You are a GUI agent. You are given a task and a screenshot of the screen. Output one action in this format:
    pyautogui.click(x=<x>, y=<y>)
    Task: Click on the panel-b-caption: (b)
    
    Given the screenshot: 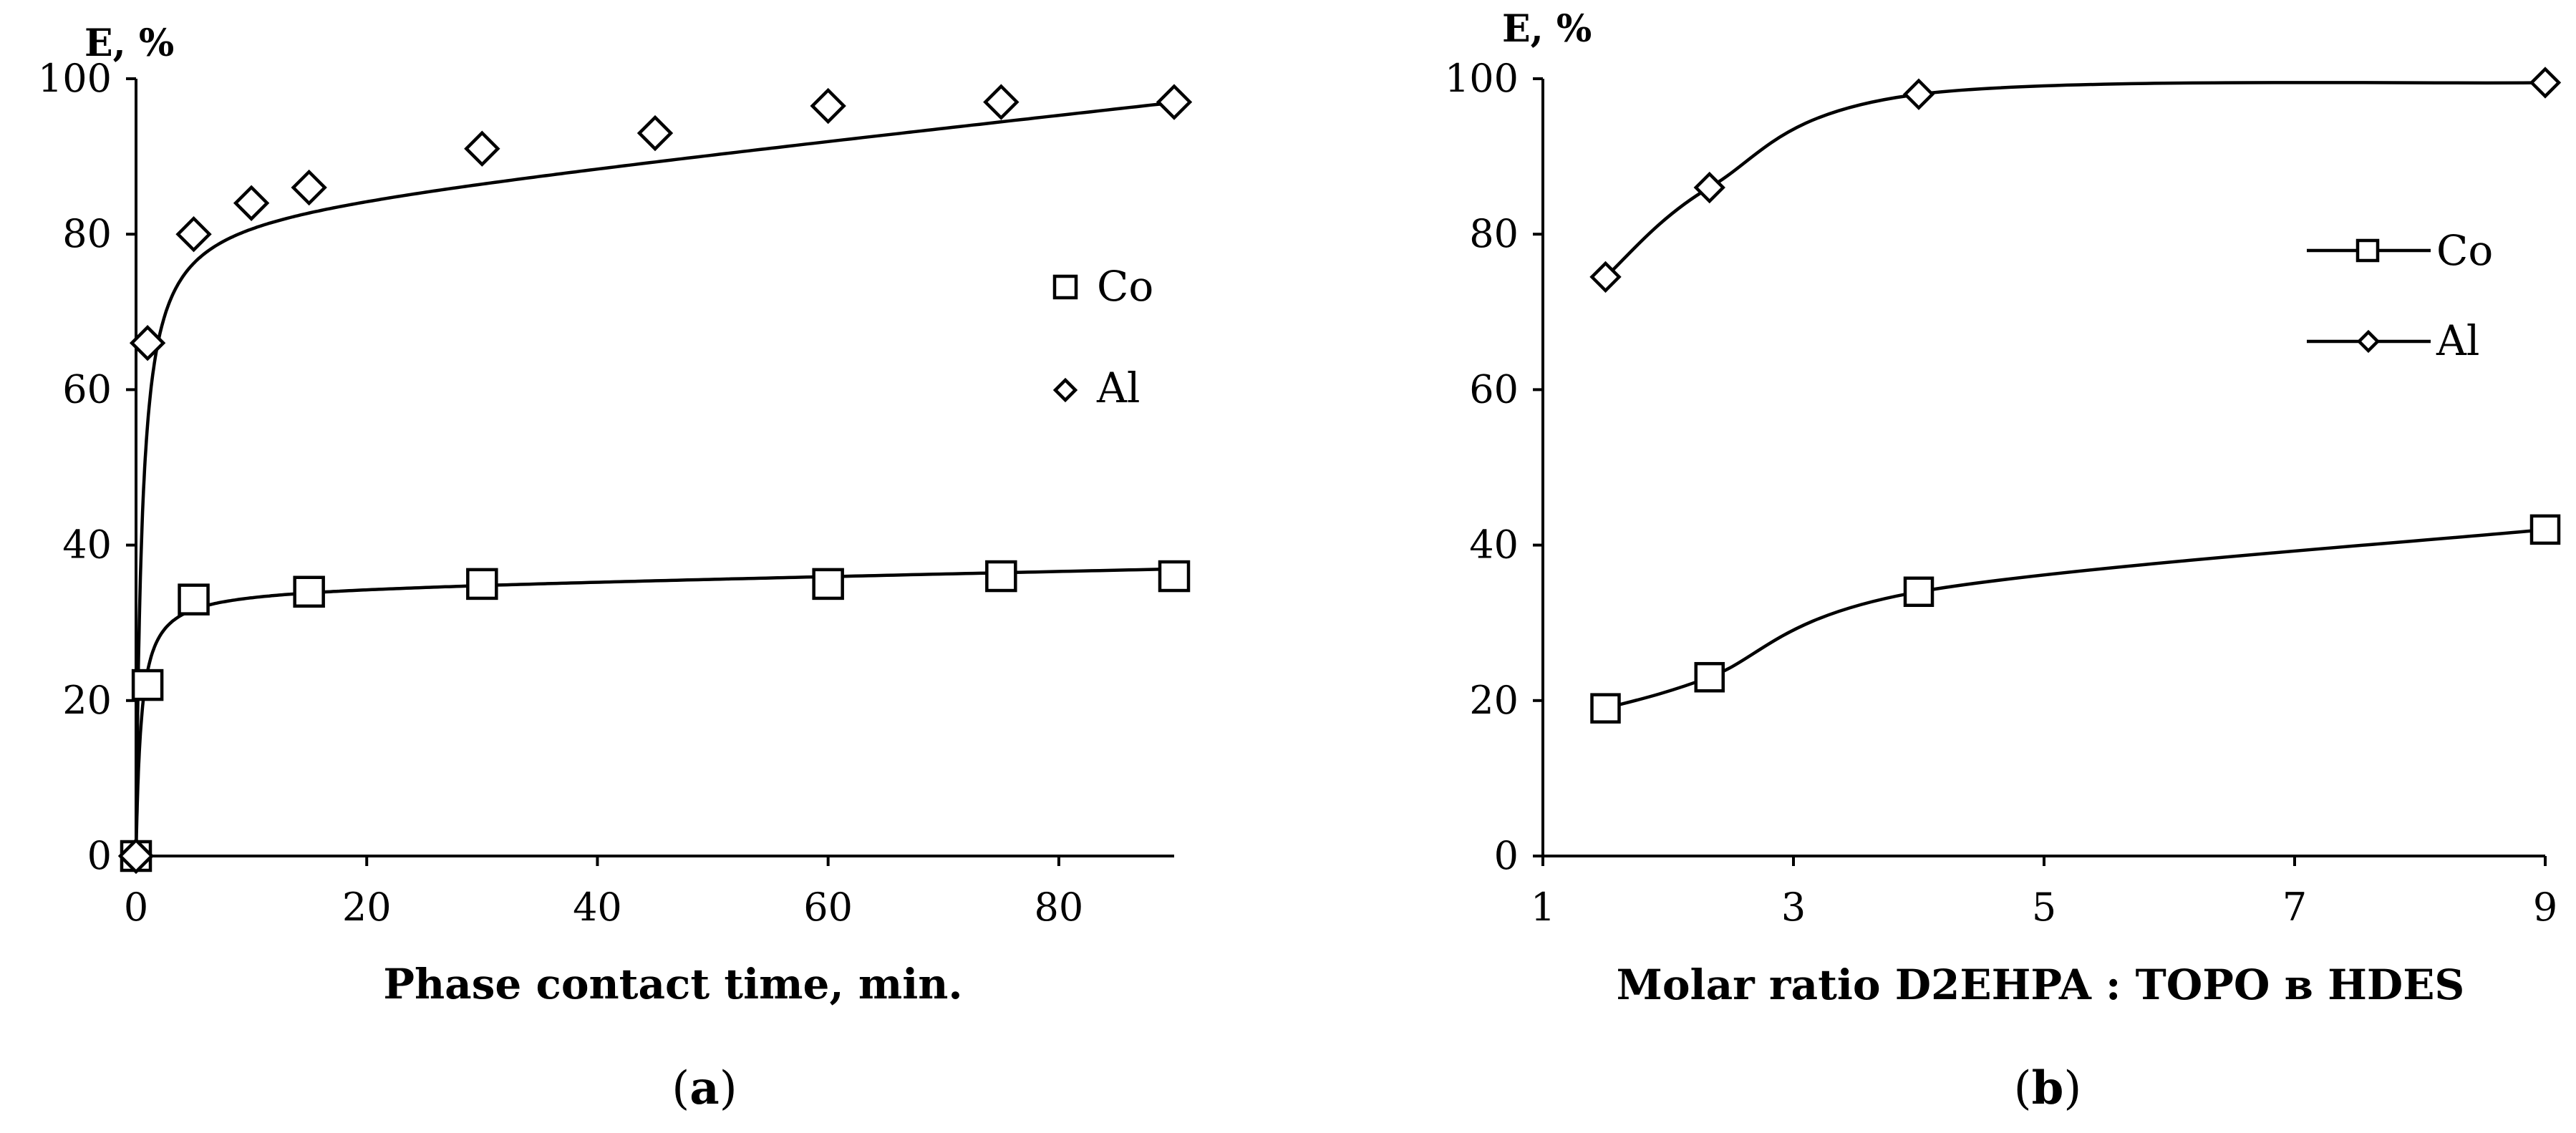 What is the action you would take?
    pyautogui.click(x=2048, y=1088)
    